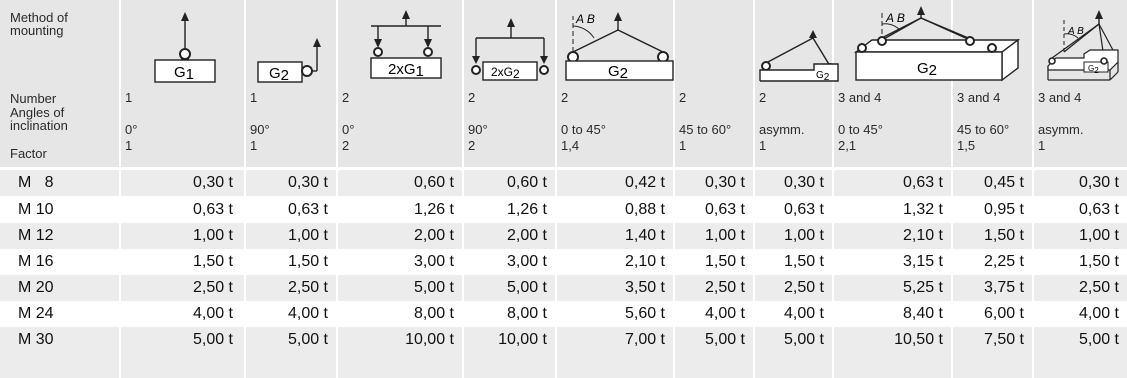 This screenshot has width=1127, height=378. Describe the element at coordinates (526, 313) in the screenshot. I see `load-value: 8,00 t` at that location.